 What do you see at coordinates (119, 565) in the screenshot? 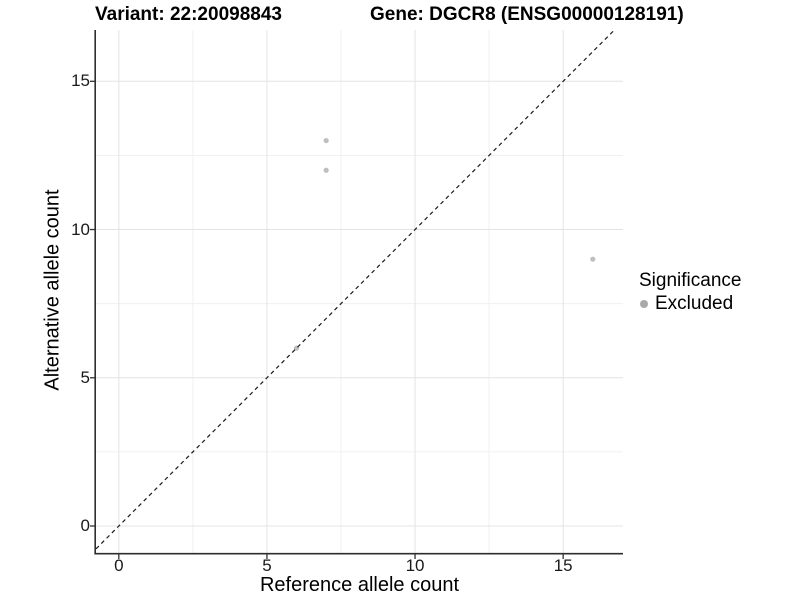
I see `x-tick-label: 0` at bounding box center [119, 565].